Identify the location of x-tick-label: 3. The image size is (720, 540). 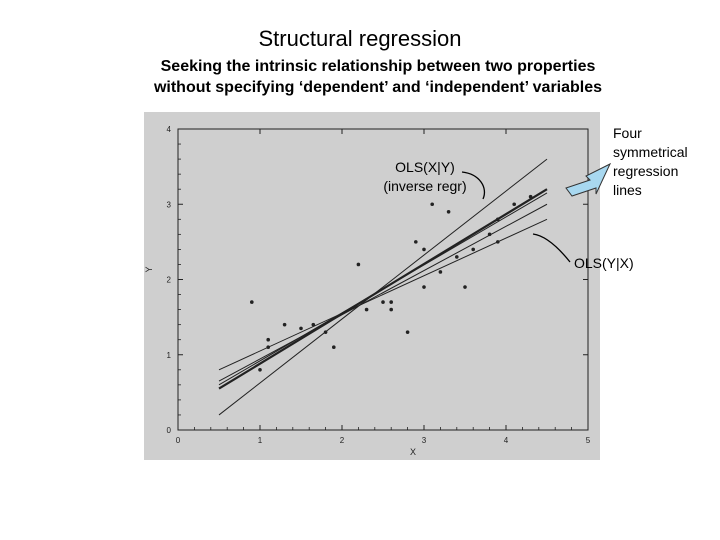
(424, 440).